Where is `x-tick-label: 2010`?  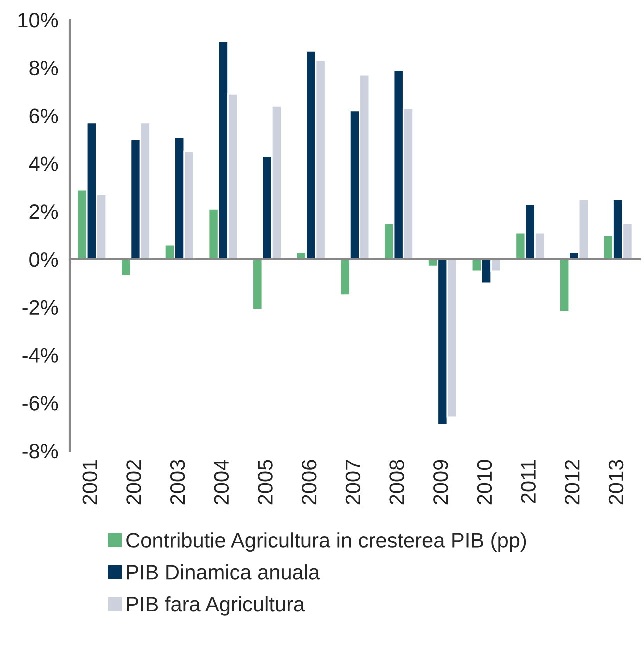
x-tick-label: 2010 is located at coordinates (484, 482).